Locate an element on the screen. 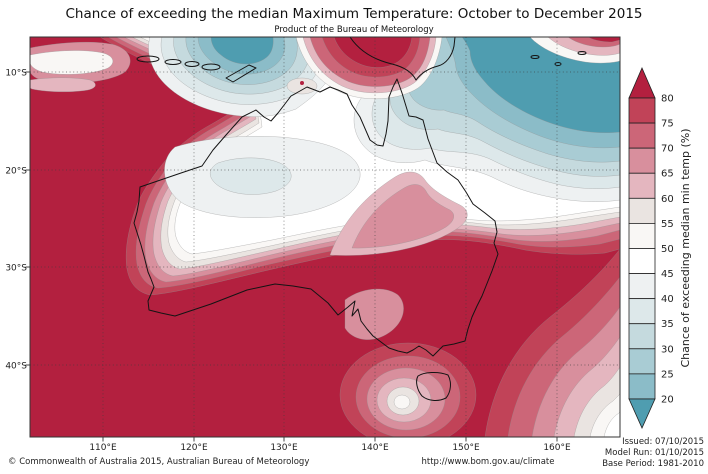 The width and height of the screenshot is (708, 474). cb-tick-40: 40 is located at coordinates (667, 299).